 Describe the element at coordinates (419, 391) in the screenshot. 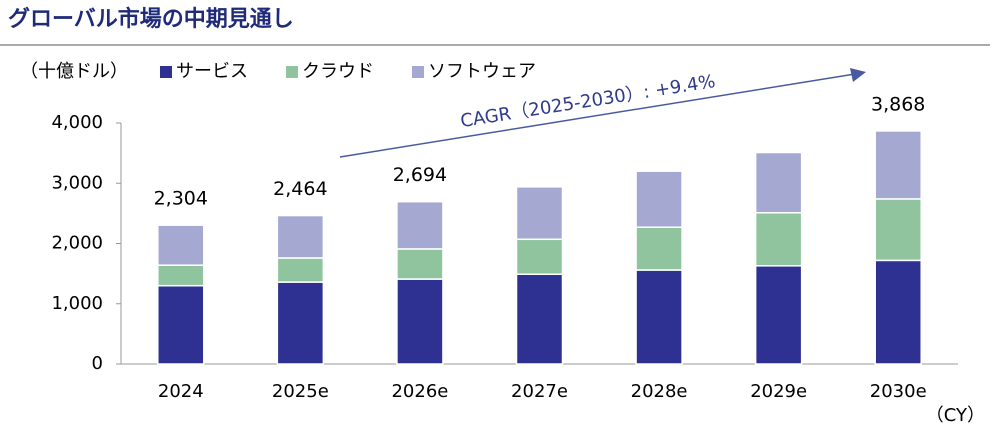

I see `x-tick-label: 2026e` at that location.